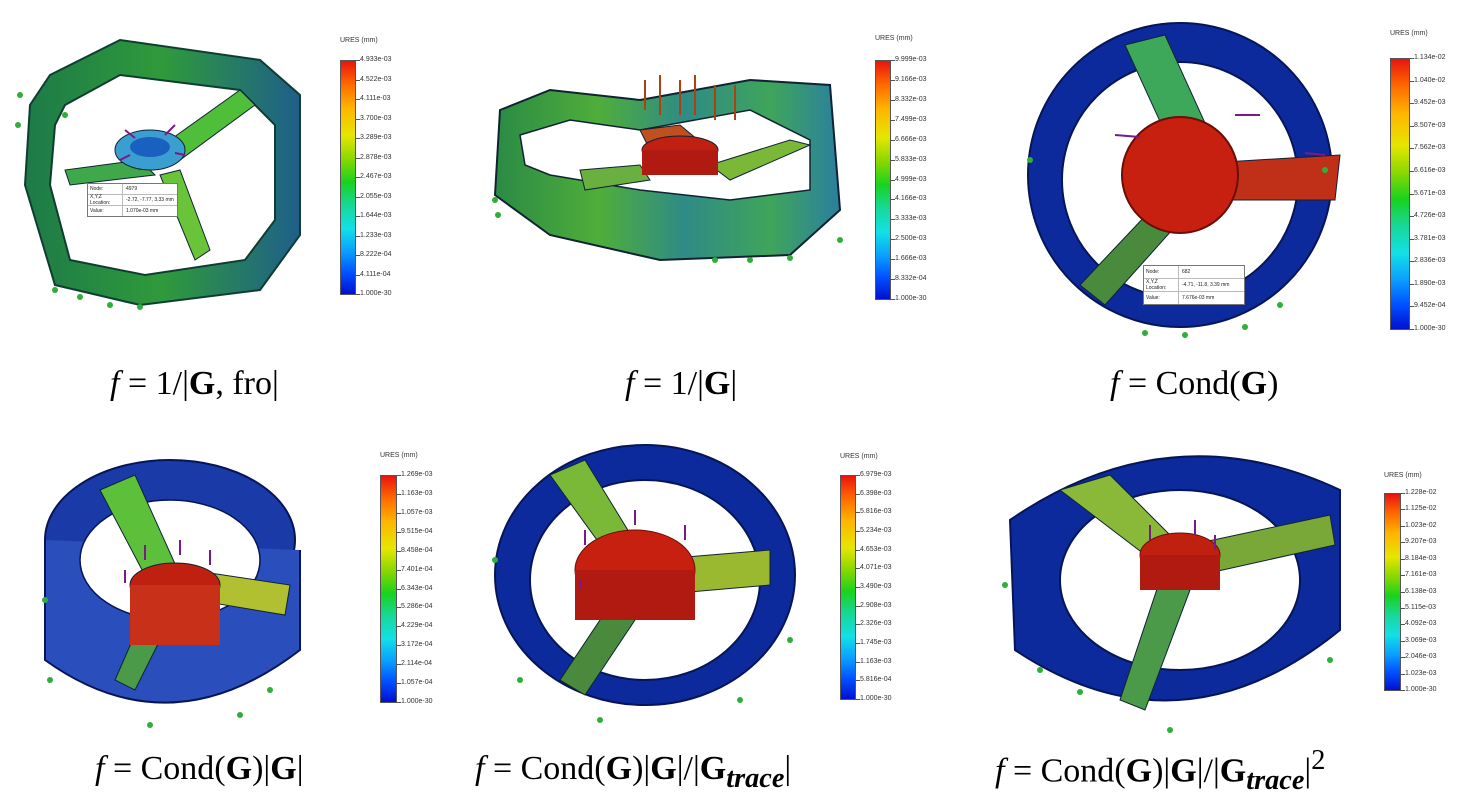 The height and width of the screenshot is (810, 1468). Describe the element at coordinates (876, 512) in the screenshot. I see `colorbar-tick-label: 5.816e-03` at that location.